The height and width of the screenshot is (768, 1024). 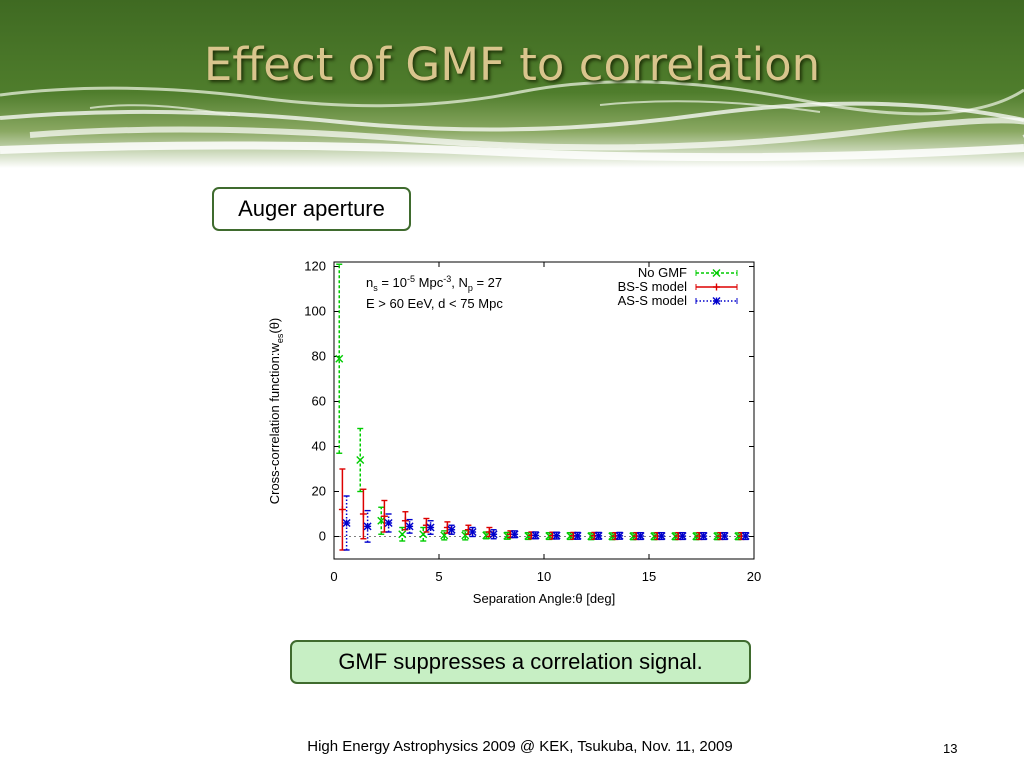 I want to click on aperture-label-box: Auger aperture, so click(x=311, y=209).